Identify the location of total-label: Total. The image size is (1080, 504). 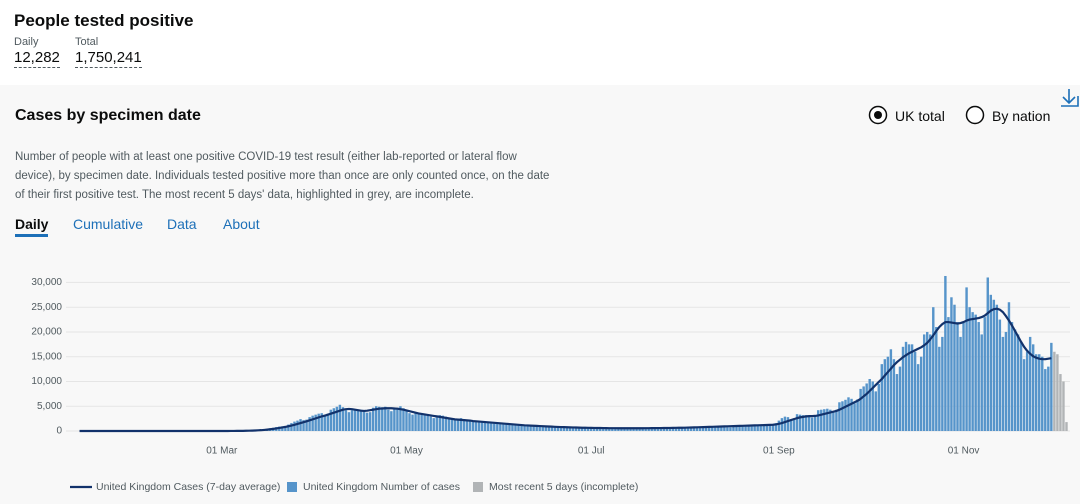
(87, 42).